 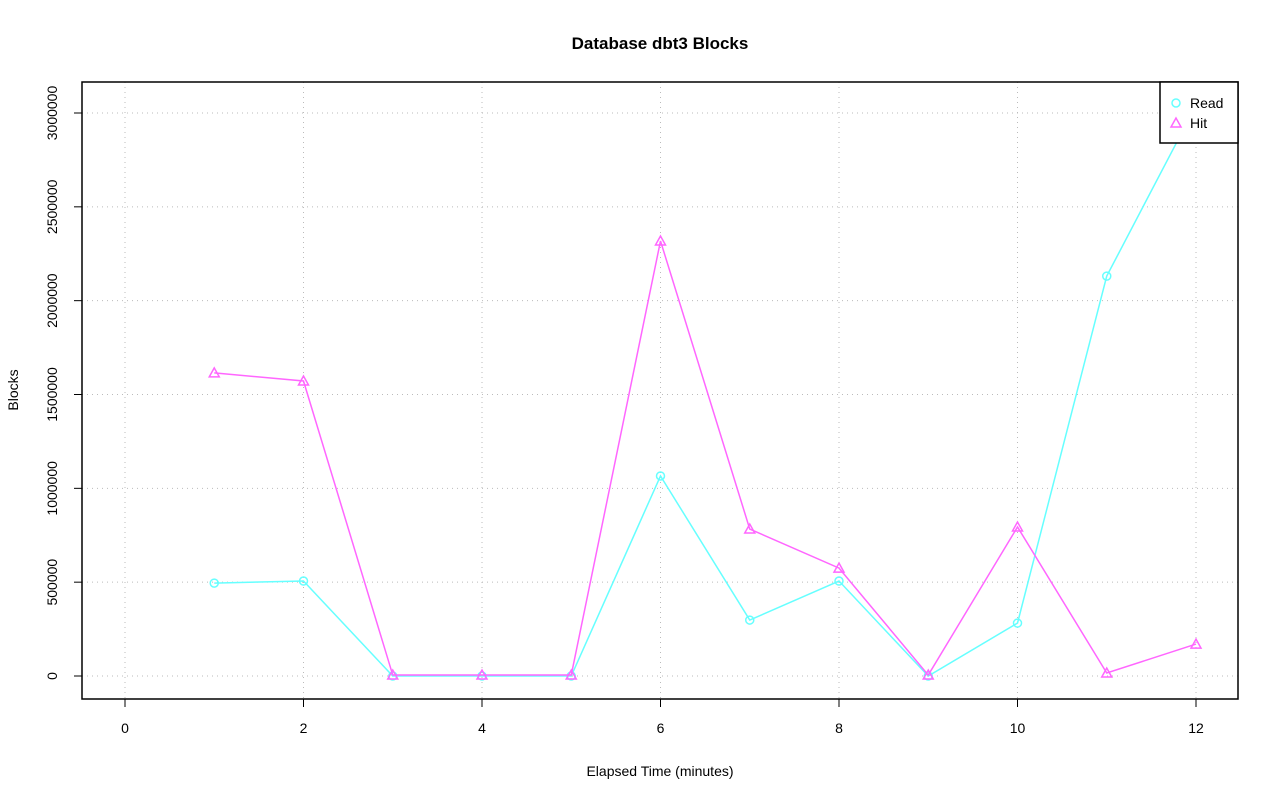 What do you see at coordinates (52, 488) in the screenshot?
I see `y-tick-label: 1000000` at bounding box center [52, 488].